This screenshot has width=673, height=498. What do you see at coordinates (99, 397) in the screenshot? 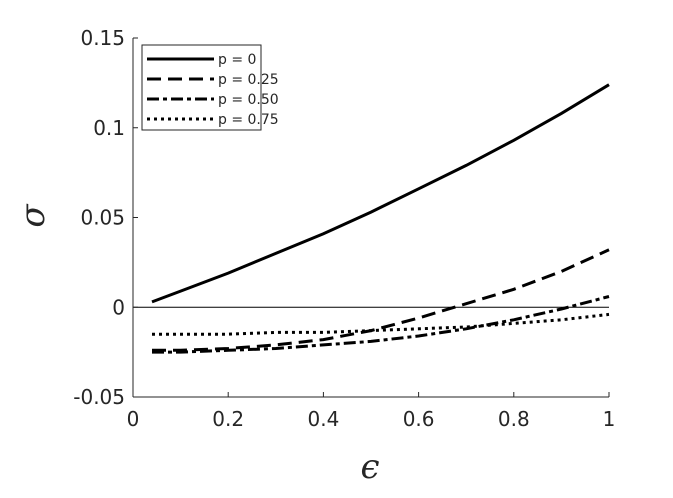
I see `y-tick-label: -0.05` at bounding box center [99, 397].